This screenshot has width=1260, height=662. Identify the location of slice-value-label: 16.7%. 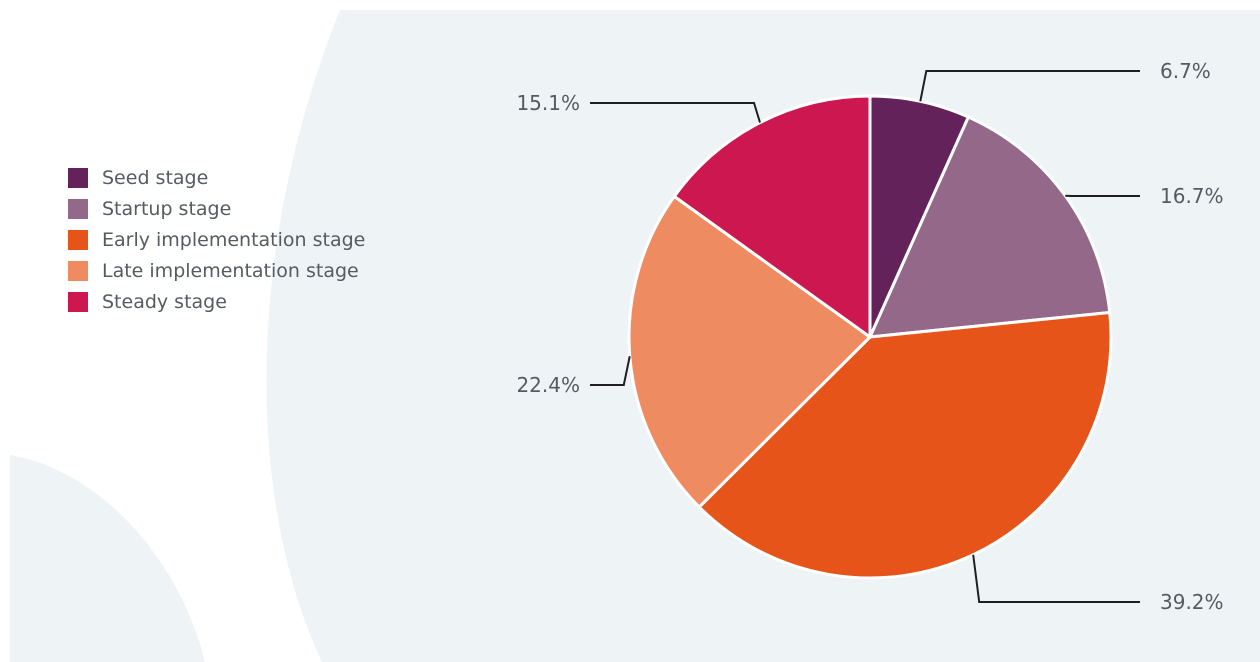
(1192, 196).